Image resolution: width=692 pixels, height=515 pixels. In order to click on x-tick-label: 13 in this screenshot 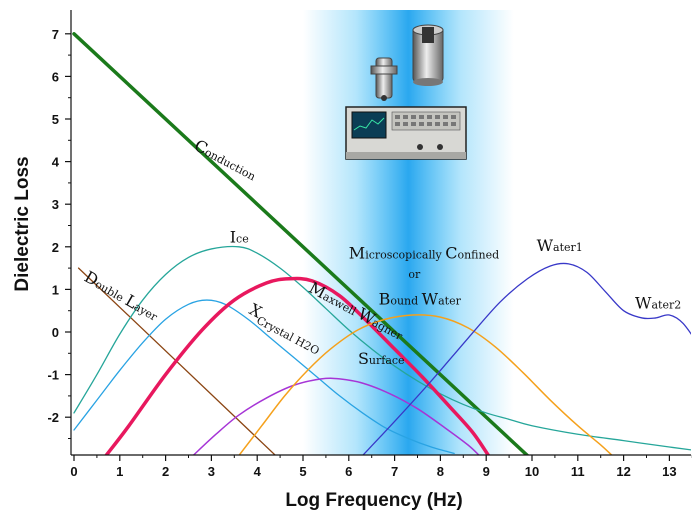, I will do `click(669, 471)`.